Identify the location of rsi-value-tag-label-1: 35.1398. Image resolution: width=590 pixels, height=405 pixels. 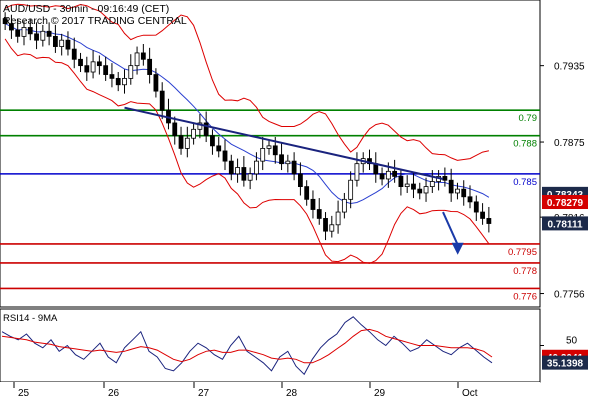
(565, 364).